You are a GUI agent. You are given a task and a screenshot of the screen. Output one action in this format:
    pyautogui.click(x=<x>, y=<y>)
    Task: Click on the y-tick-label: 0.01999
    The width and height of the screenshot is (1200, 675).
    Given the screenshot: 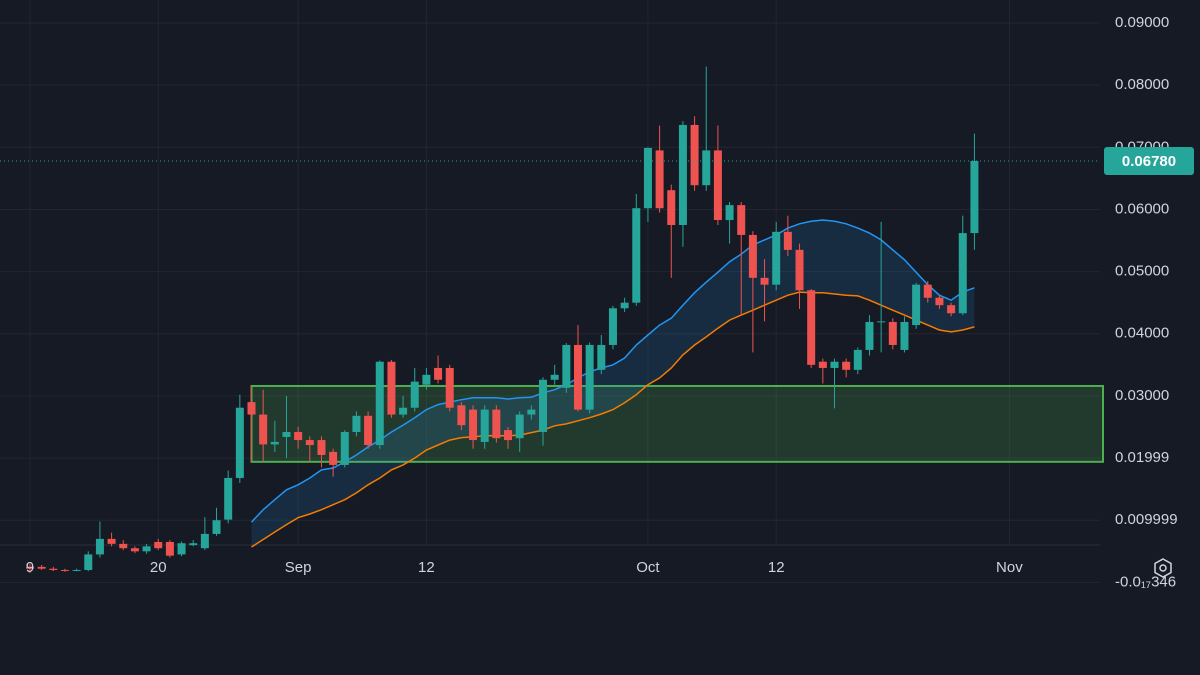 What is the action you would take?
    pyautogui.click(x=1142, y=457)
    